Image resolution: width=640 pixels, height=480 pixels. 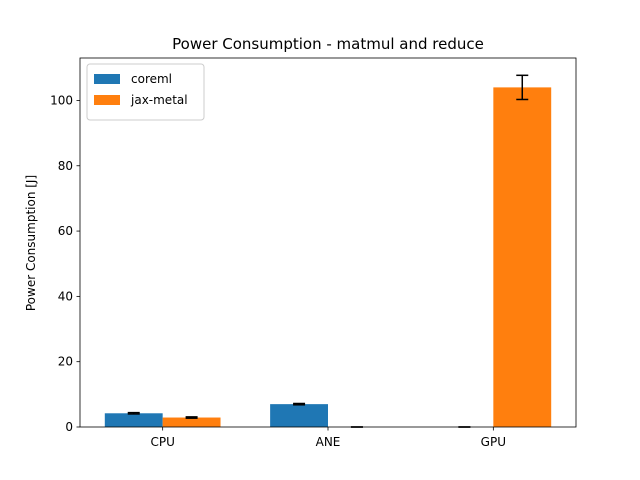 I want to click on y-tick-label: 100, so click(x=61, y=100).